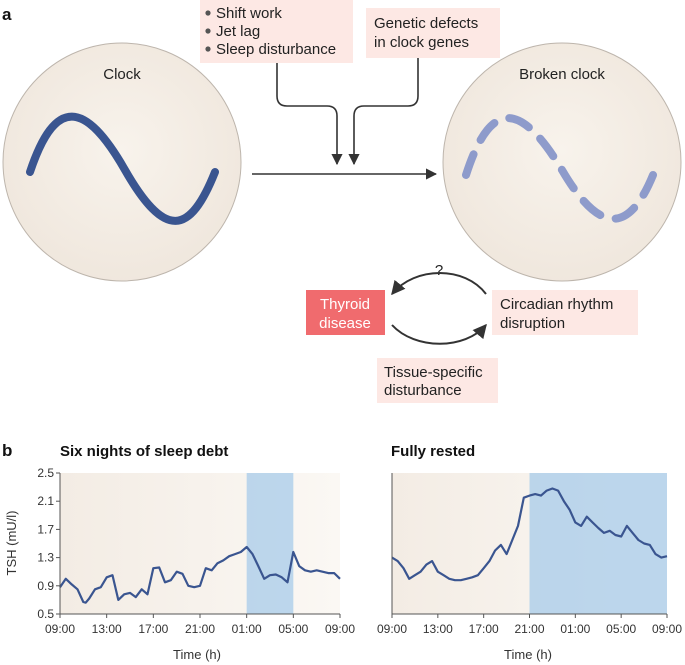 The image size is (685, 665). Describe the element at coordinates (45, 586) in the screenshot. I see `y-tick-label: 0.9` at that location.